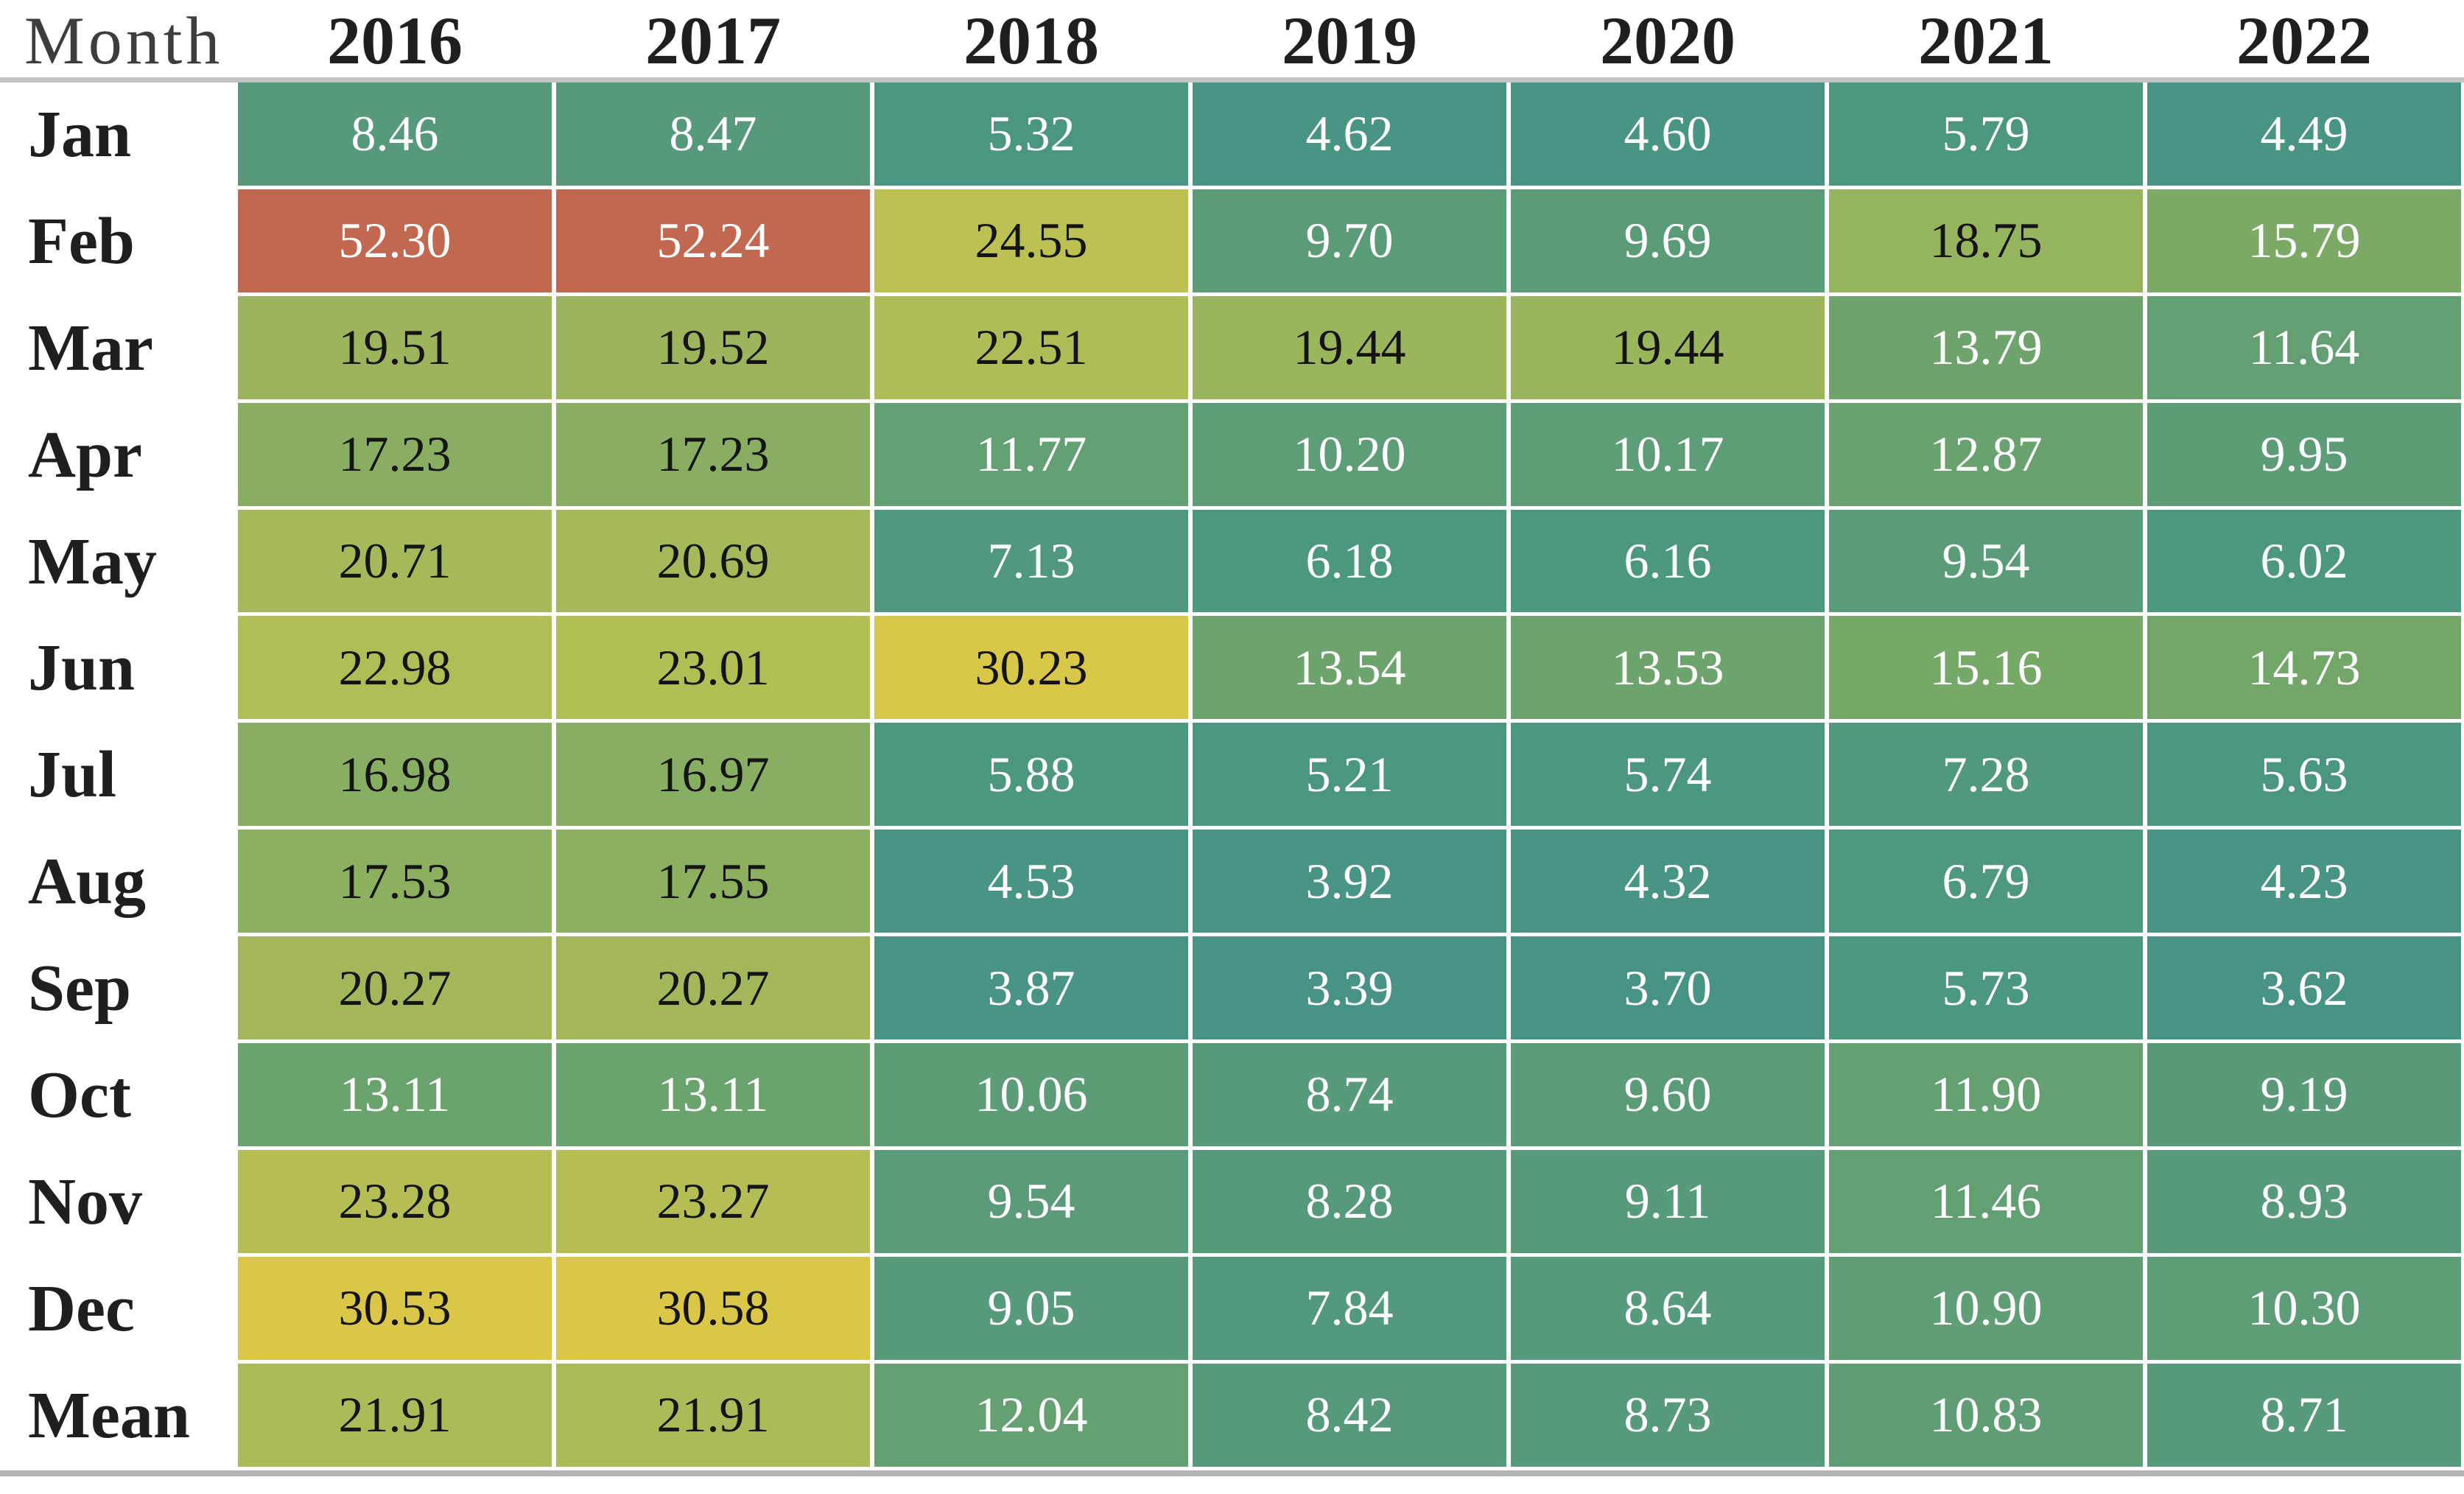  Describe the element at coordinates (713, 1415) in the screenshot. I see `heatmap-cell-Mean-2017: 21.91` at that location.